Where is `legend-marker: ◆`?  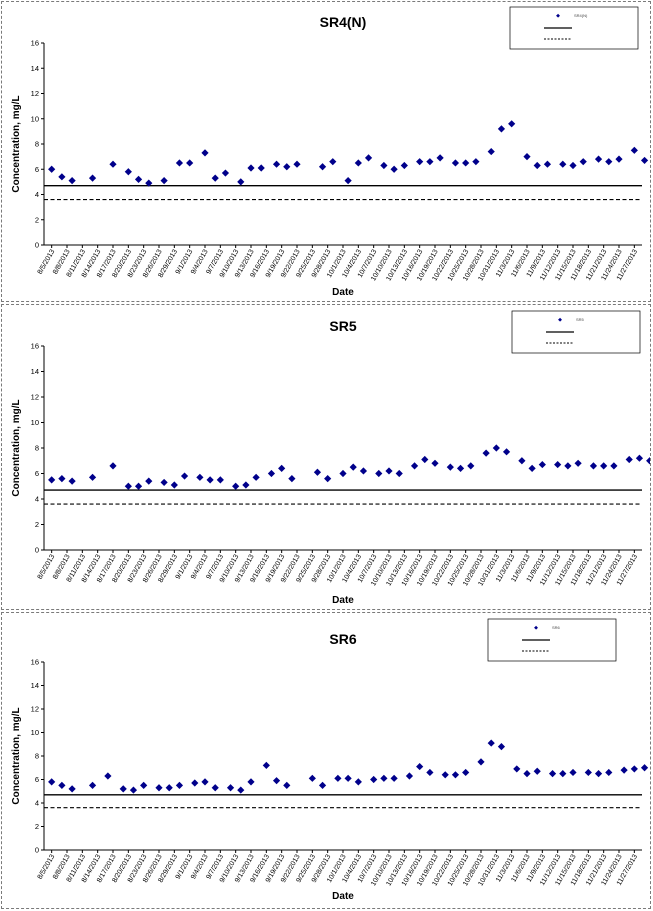
legend-marker: ◆ is located at coordinates (558, 16).